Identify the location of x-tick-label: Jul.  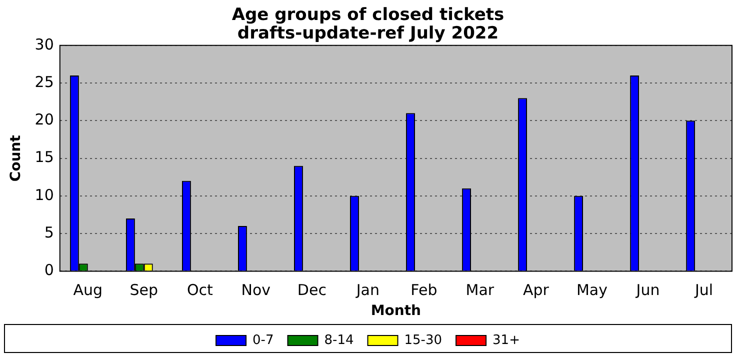
(704, 290).